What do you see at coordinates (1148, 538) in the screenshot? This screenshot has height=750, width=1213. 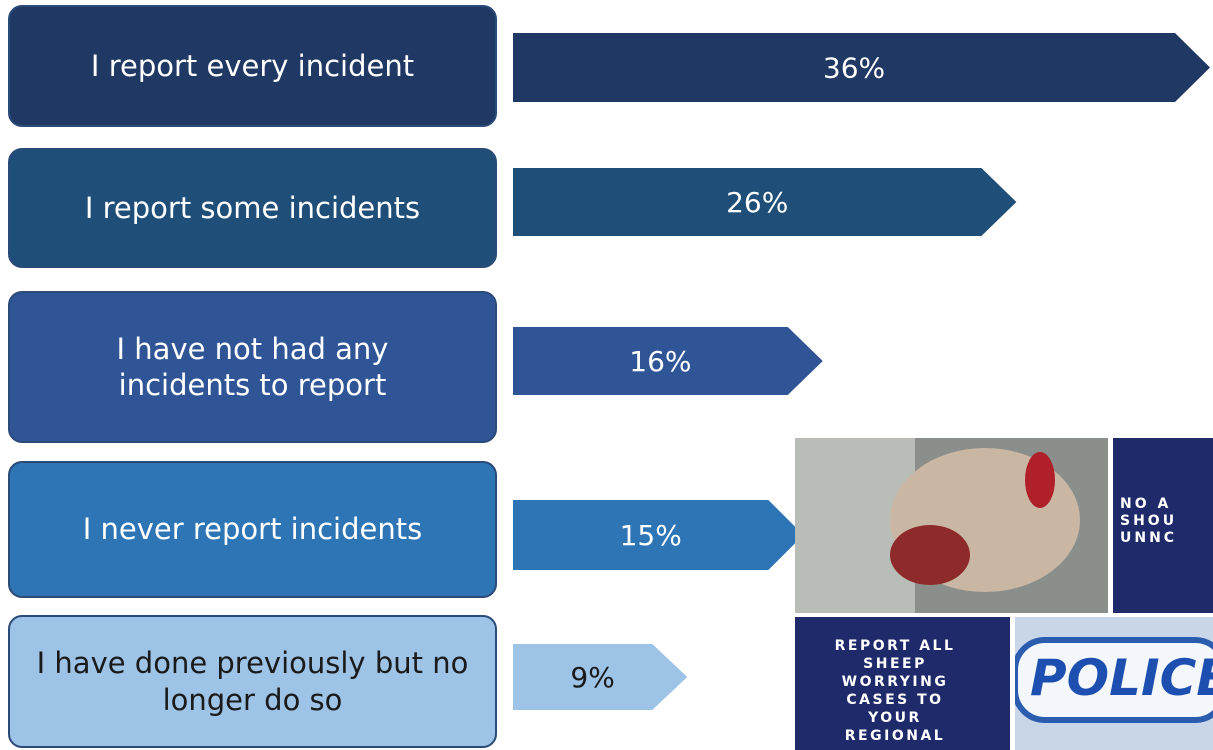 I see `panel-line: UNNC` at bounding box center [1148, 538].